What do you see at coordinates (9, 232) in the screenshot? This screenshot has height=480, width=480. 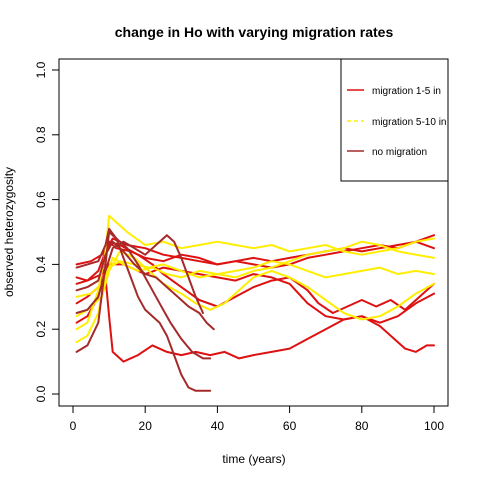 I see `y-axis-label: observed heterozygosity` at bounding box center [9, 232].